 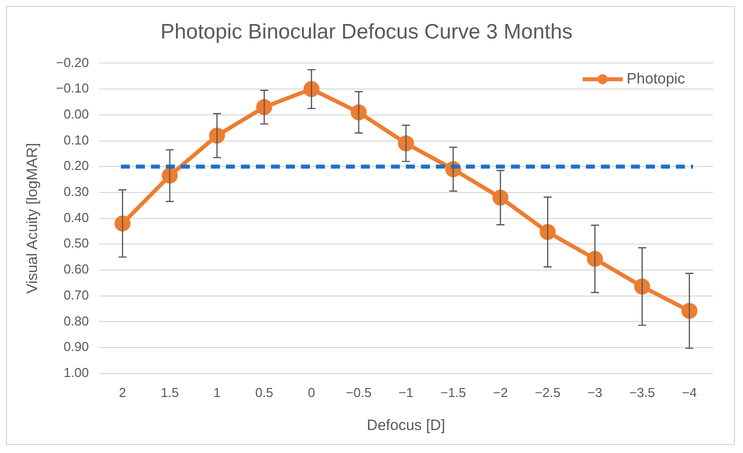 I want to click on y-tick-label: 0.10, so click(x=76, y=140).